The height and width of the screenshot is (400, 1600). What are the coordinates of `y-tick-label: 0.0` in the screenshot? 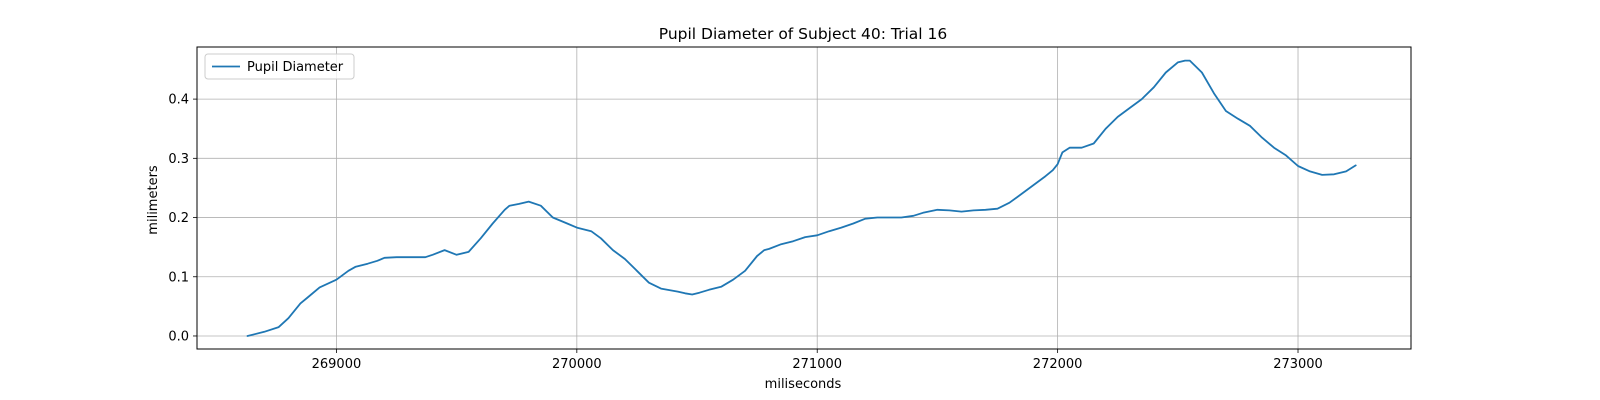 It's located at (178, 336).